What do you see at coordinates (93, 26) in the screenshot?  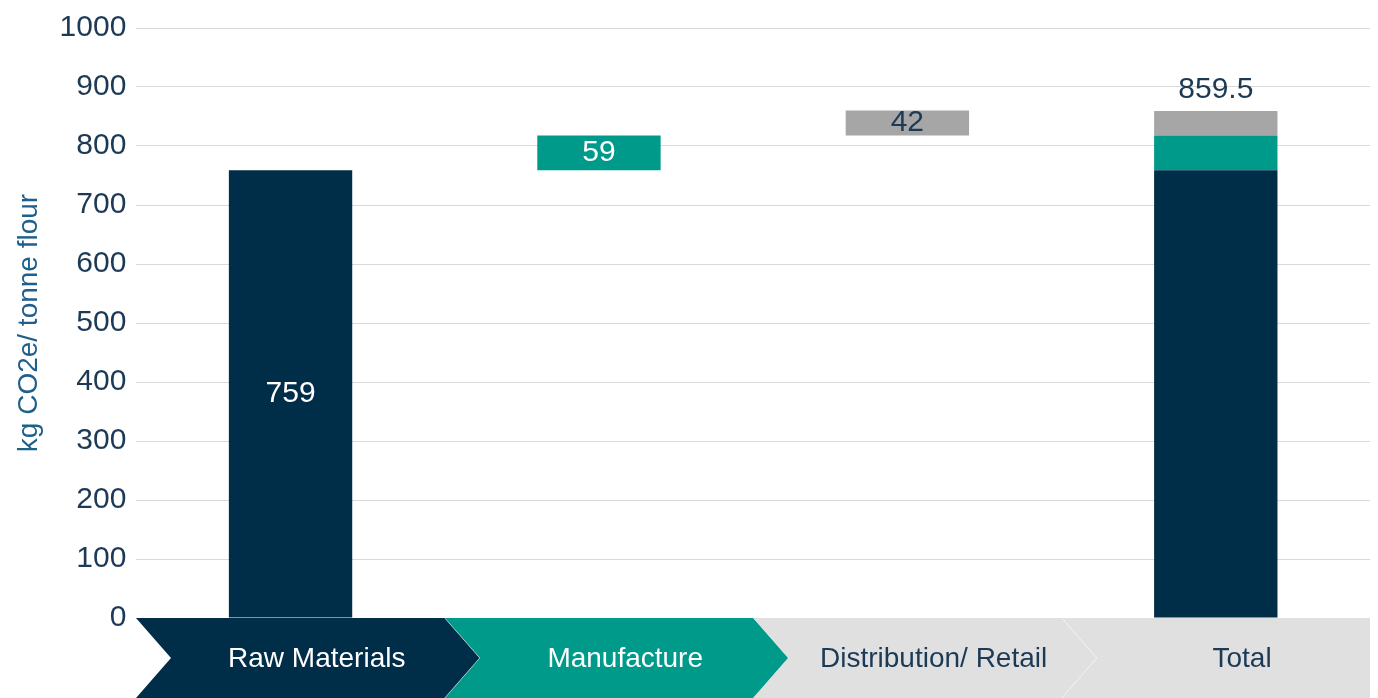 I see `y-tick-label: 1000` at bounding box center [93, 26].